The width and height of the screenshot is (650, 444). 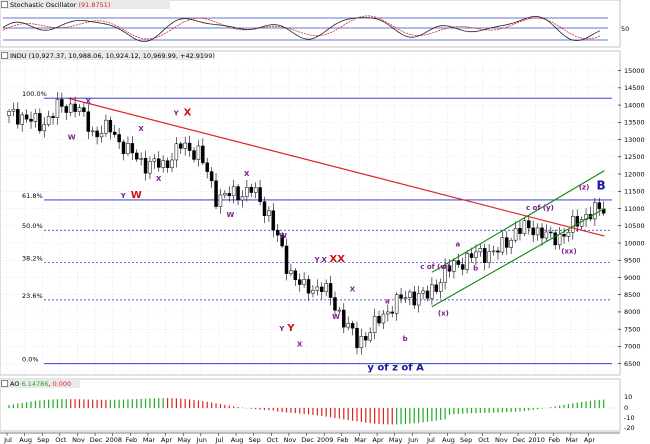 I want to click on wave-label: c of (y), so click(x=540, y=208).